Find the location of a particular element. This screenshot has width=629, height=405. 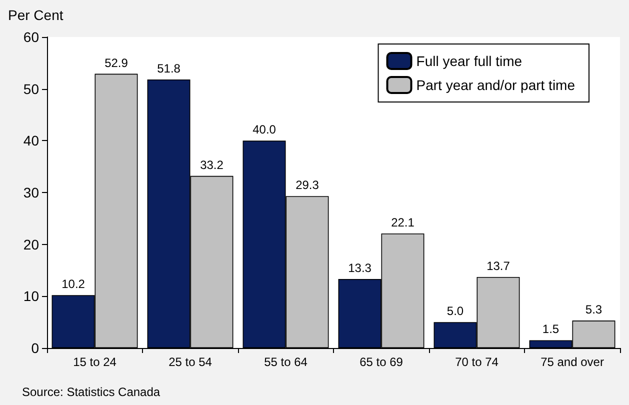

data-label: 1.5 is located at coordinates (551, 329).